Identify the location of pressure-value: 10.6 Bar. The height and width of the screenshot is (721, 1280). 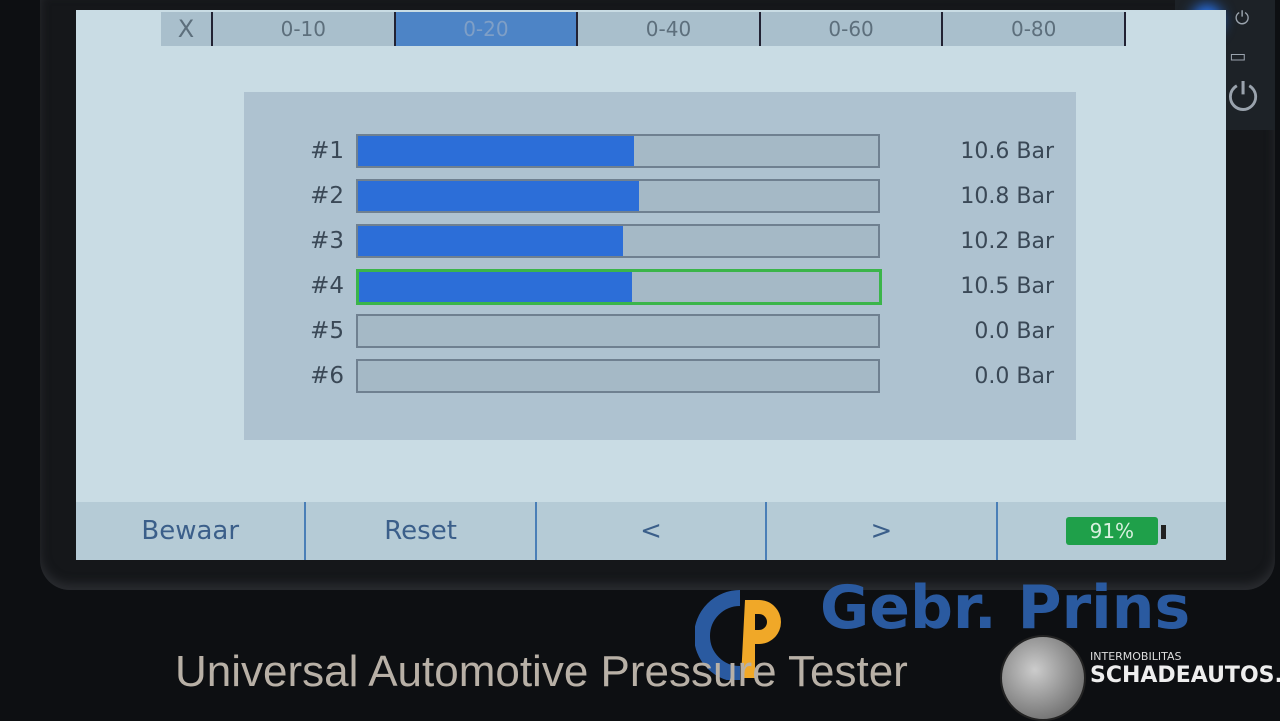
(1007, 151).